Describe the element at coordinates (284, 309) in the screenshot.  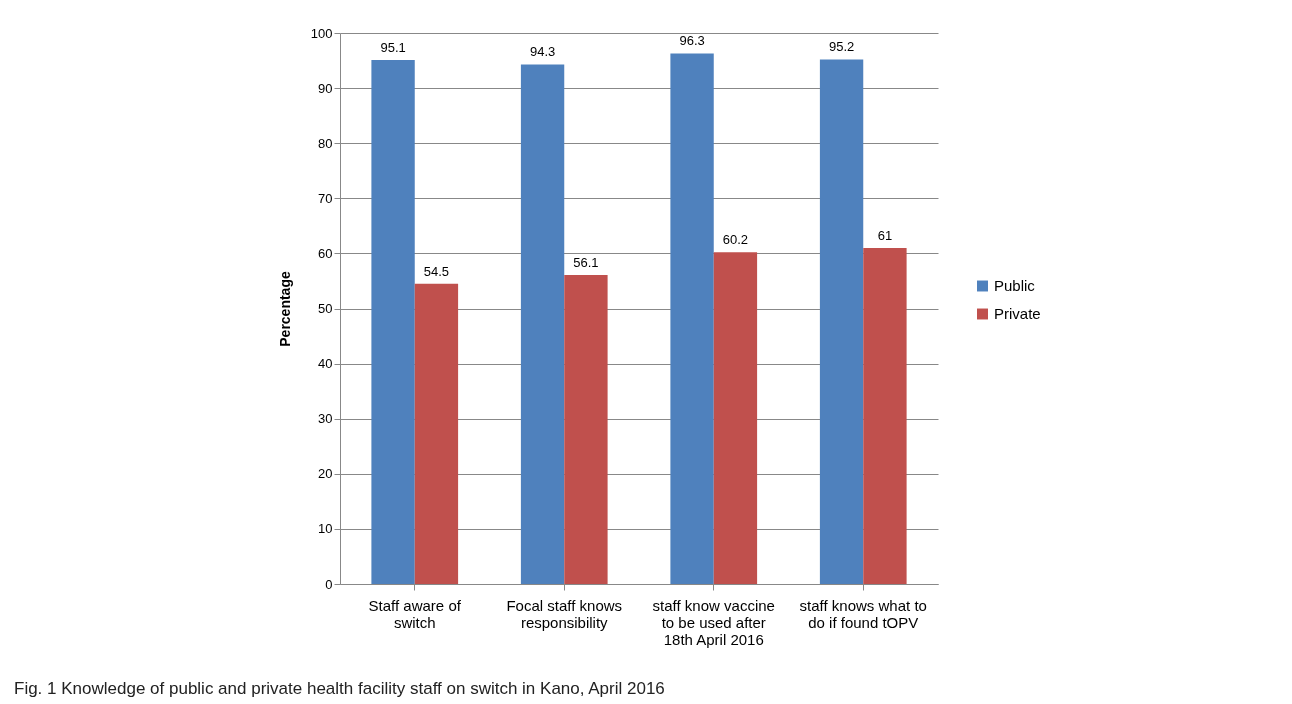
I see `y-axis-title: Percentage` at that location.